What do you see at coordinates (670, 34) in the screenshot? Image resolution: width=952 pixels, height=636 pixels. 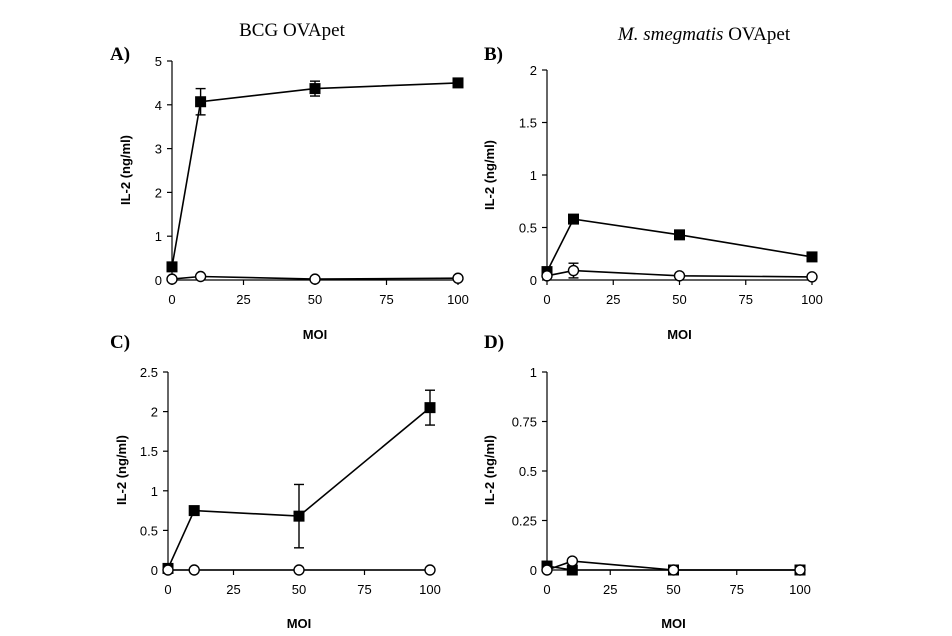 I see `right-column-title-italic: M. smegmatis` at bounding box center [670, 34].